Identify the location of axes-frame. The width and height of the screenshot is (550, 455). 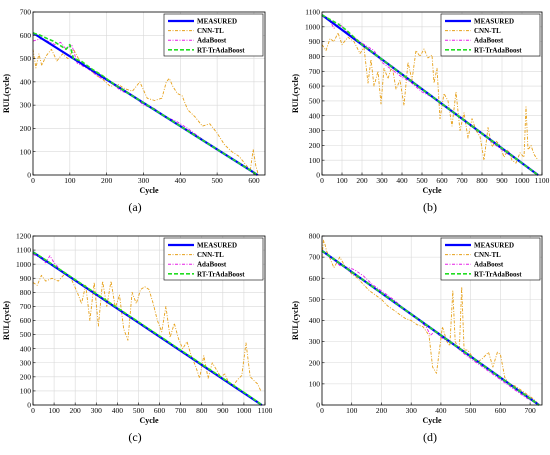
(432, 93).